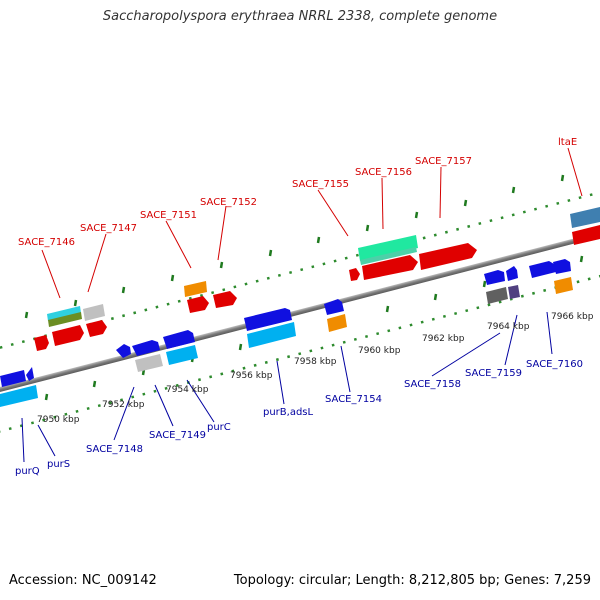 Image resolution: width=600 pixels, height=600 pixels. Describe the element at coordinates (567, 142) in the screenshot. I see `gene-label: ltaE` at that location.